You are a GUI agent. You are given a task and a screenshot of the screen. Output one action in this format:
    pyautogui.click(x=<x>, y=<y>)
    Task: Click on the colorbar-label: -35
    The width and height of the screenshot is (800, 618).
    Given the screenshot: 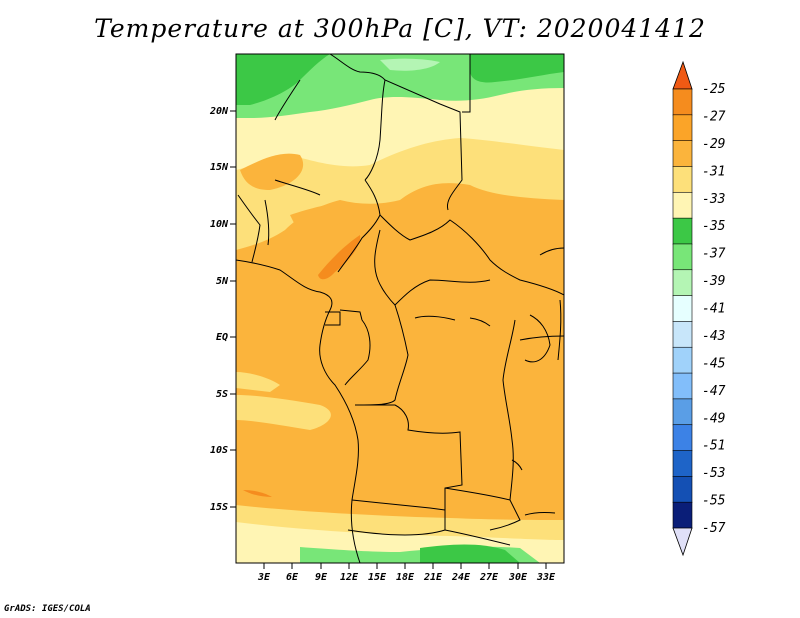 What is the action you would take?
    pyautogui.click(x=714, y=226)
    